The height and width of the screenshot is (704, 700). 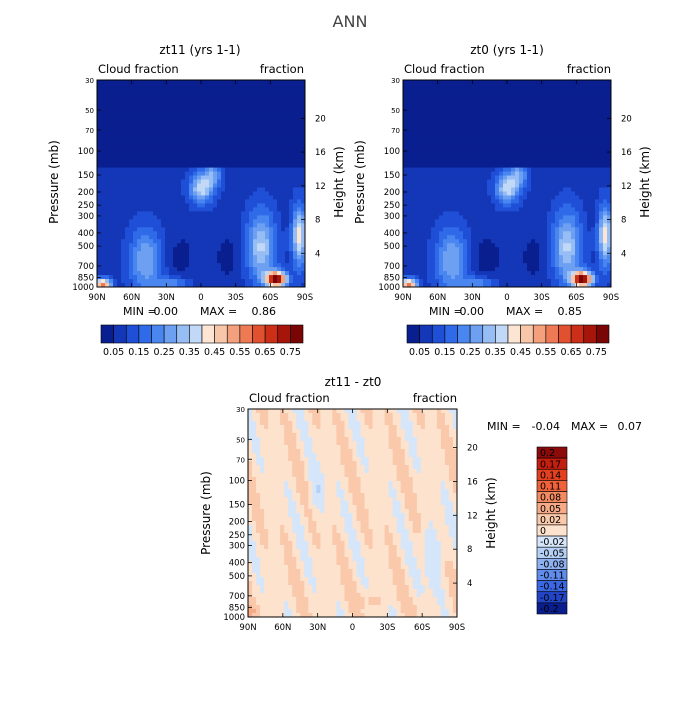 I want to click on panel-title: zt0 (yrs 1-1), so click(x=507, y=50).